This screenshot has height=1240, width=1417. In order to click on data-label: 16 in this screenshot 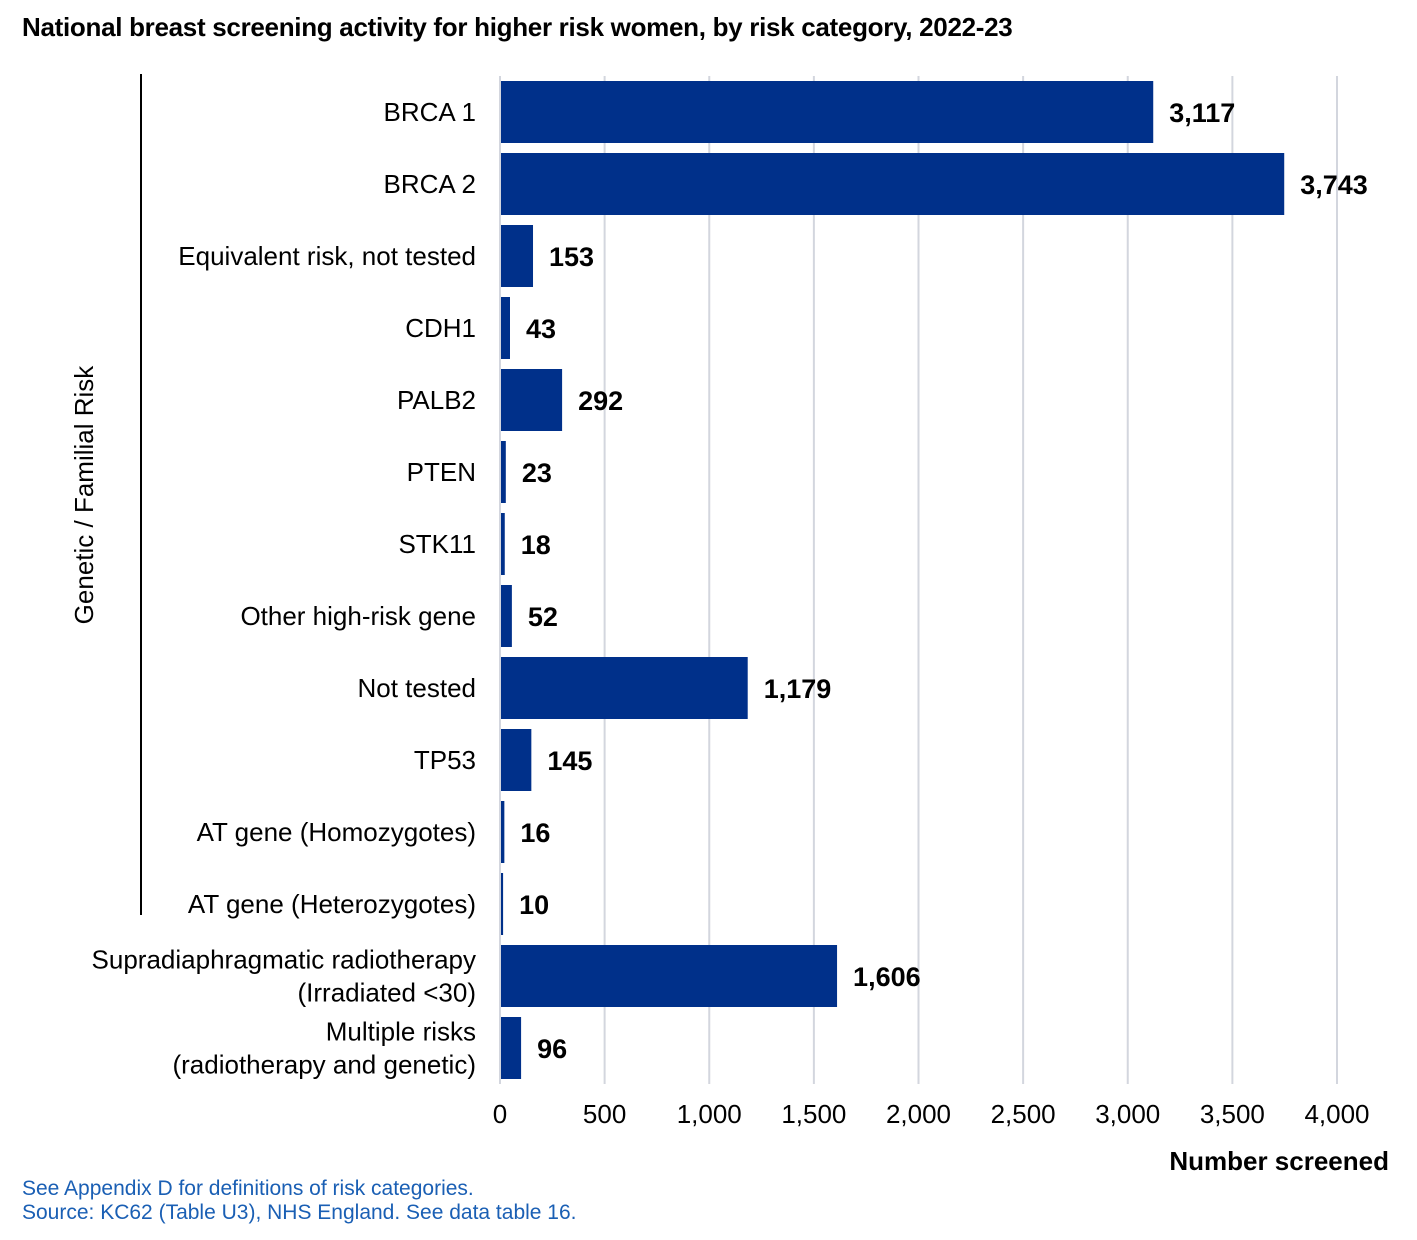, I will do `click(535, 833)`.